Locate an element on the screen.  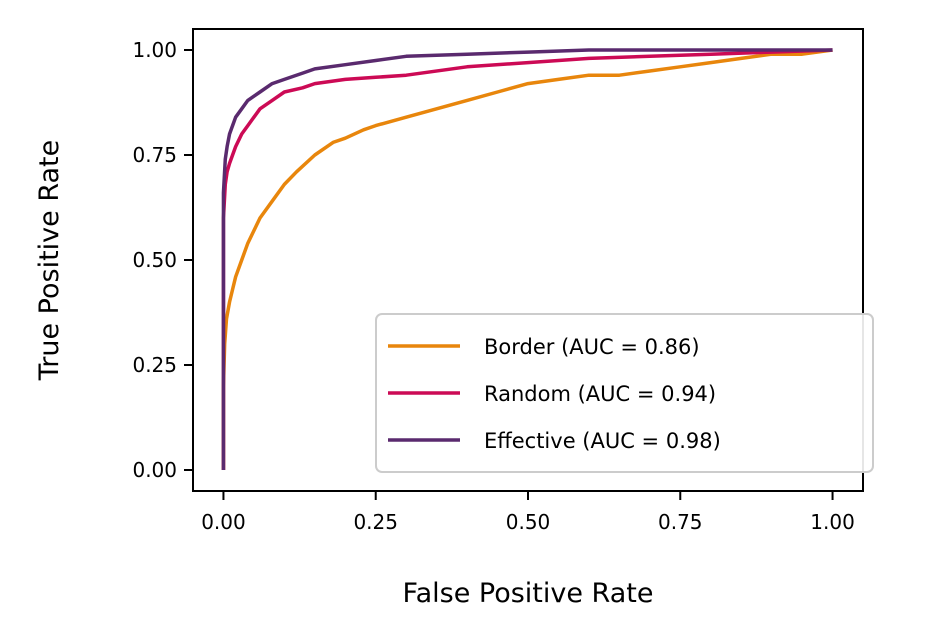
x-tick-label: 0.25 is located at coordinates (375, 522).